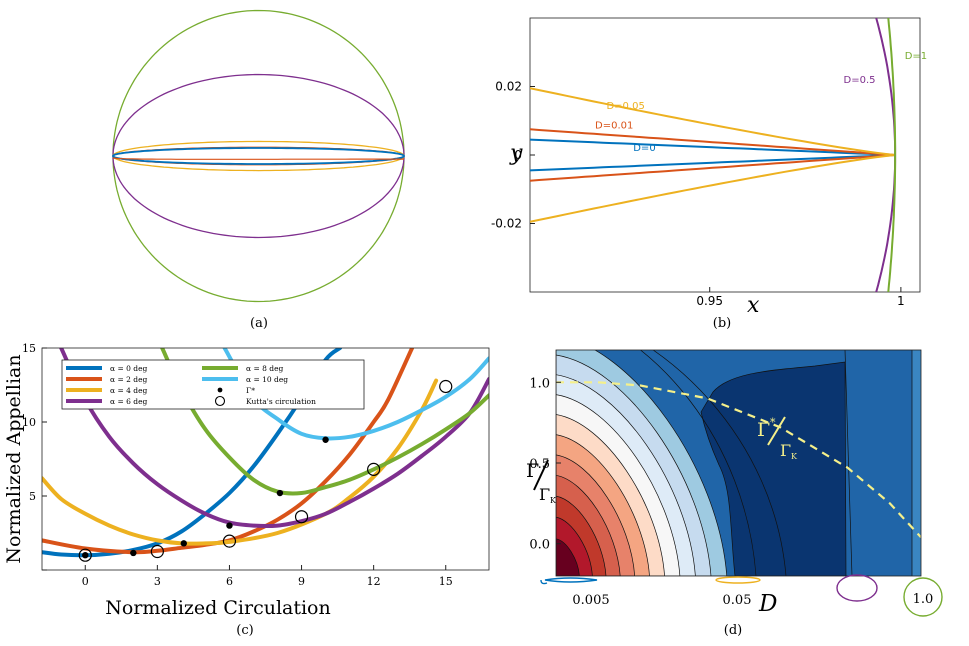 The height and width of the screenshot is (646, 969). What do you see at coordinates (568, 557) in the screenshot?
I see `contour-band` at bounding box center [568, 557].